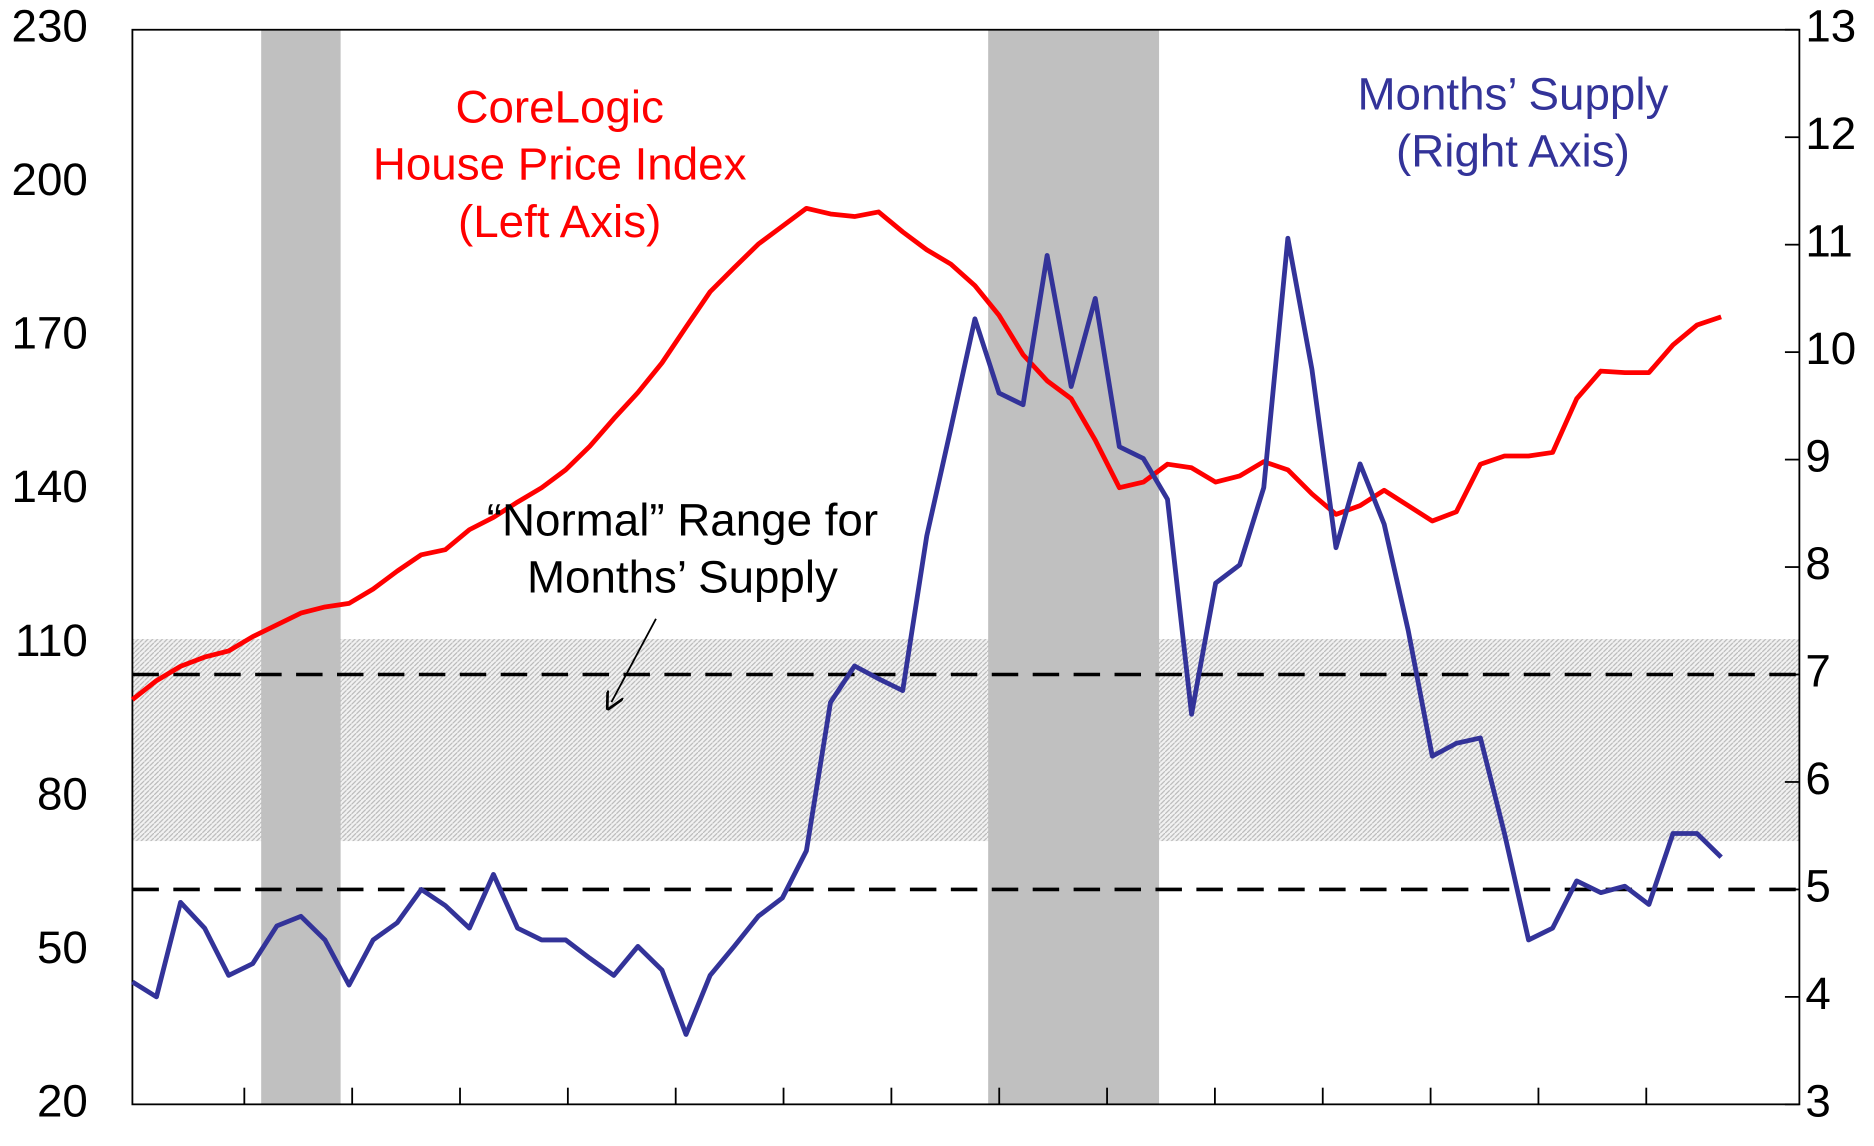 This screenshot has height=1146, width=1874. I want to click on y-tick-label: 230, so click(50, 26).